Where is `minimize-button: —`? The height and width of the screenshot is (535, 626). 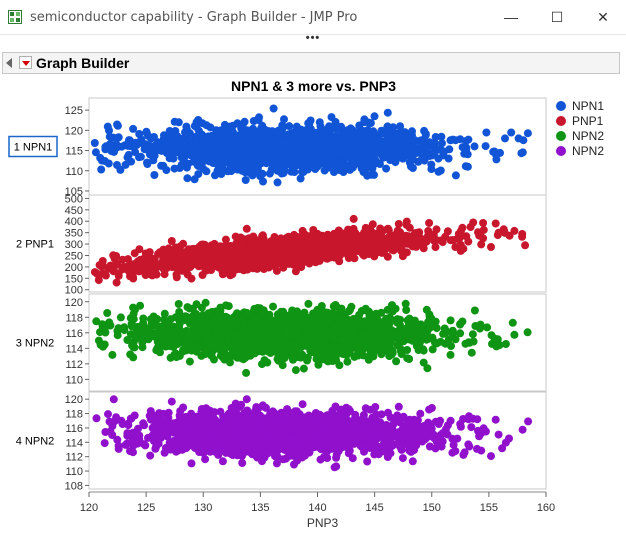 minimize-button: — is located at coordinates (511, 17).